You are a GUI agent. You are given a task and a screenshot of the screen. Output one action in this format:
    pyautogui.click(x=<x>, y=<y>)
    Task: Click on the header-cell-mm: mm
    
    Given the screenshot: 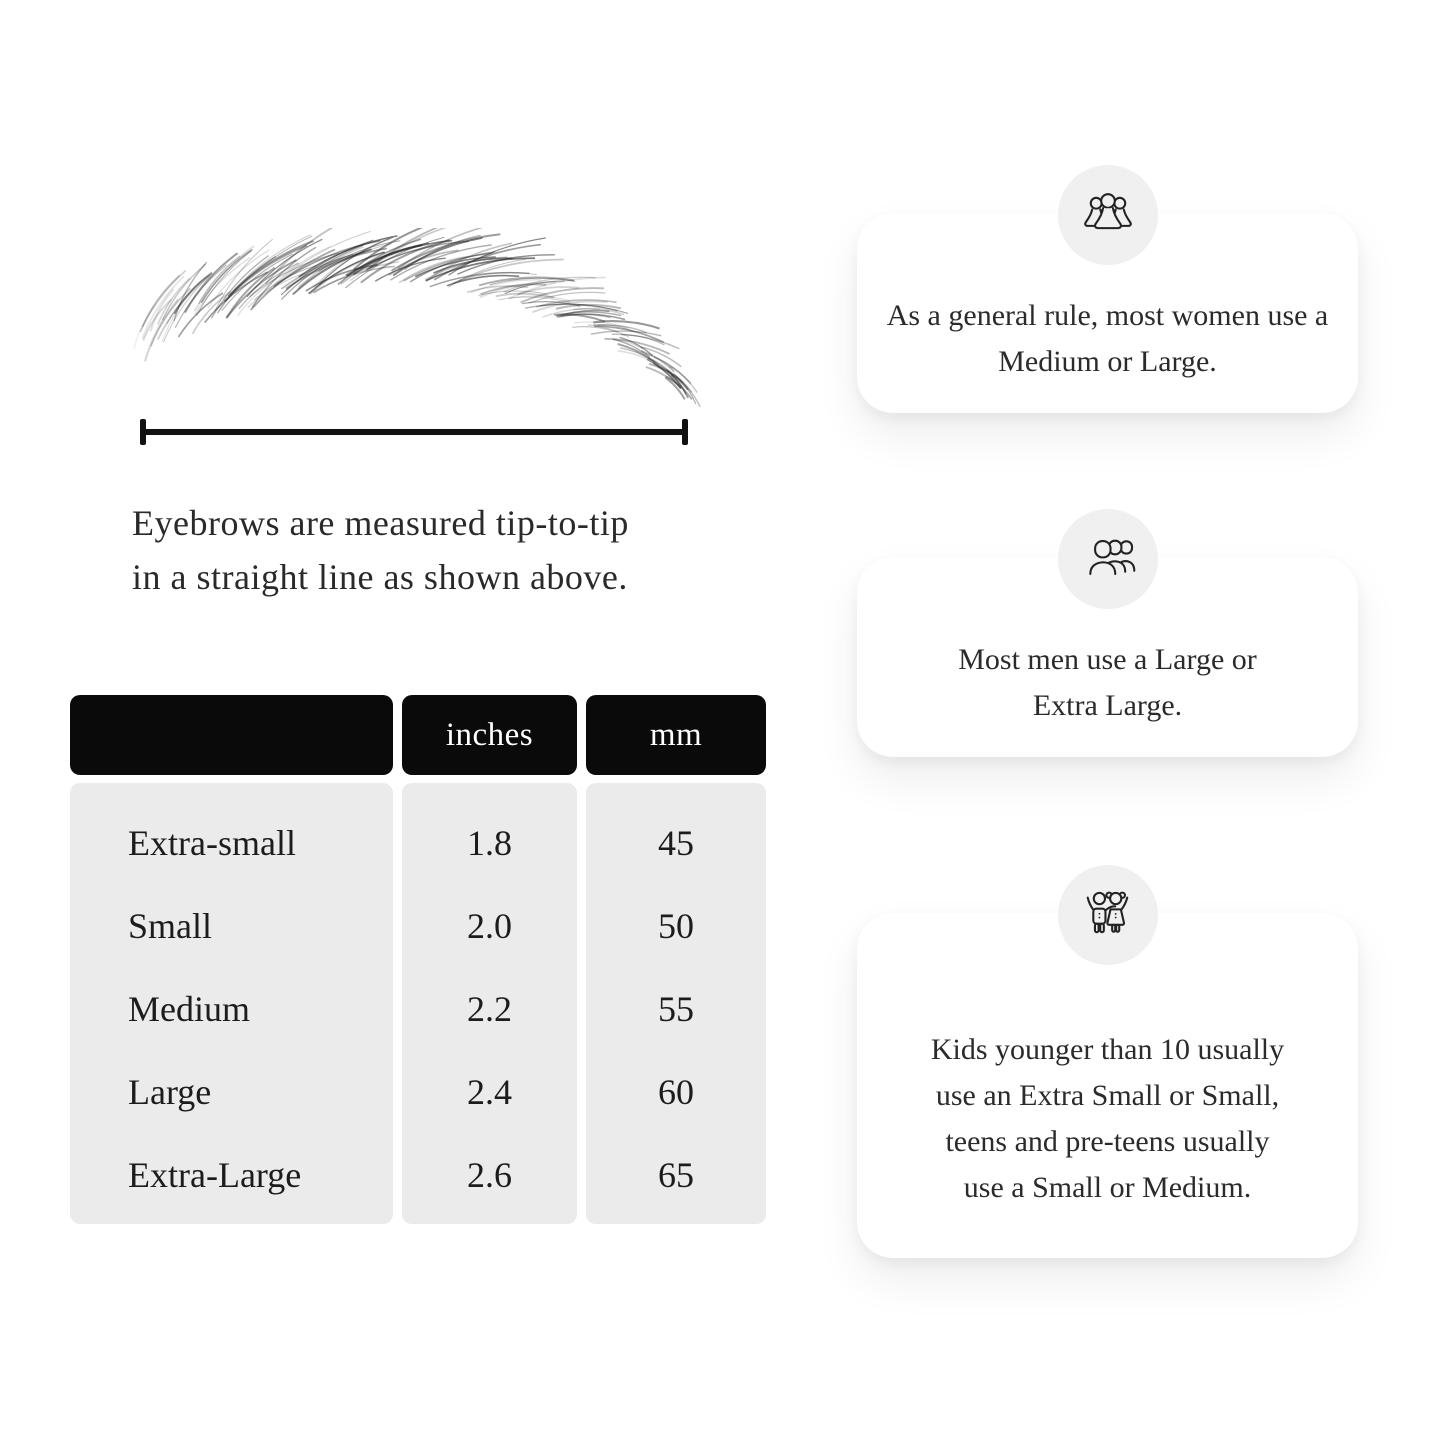 What is the action you would take?
    pyautogui.click(x=676, y=735)
    